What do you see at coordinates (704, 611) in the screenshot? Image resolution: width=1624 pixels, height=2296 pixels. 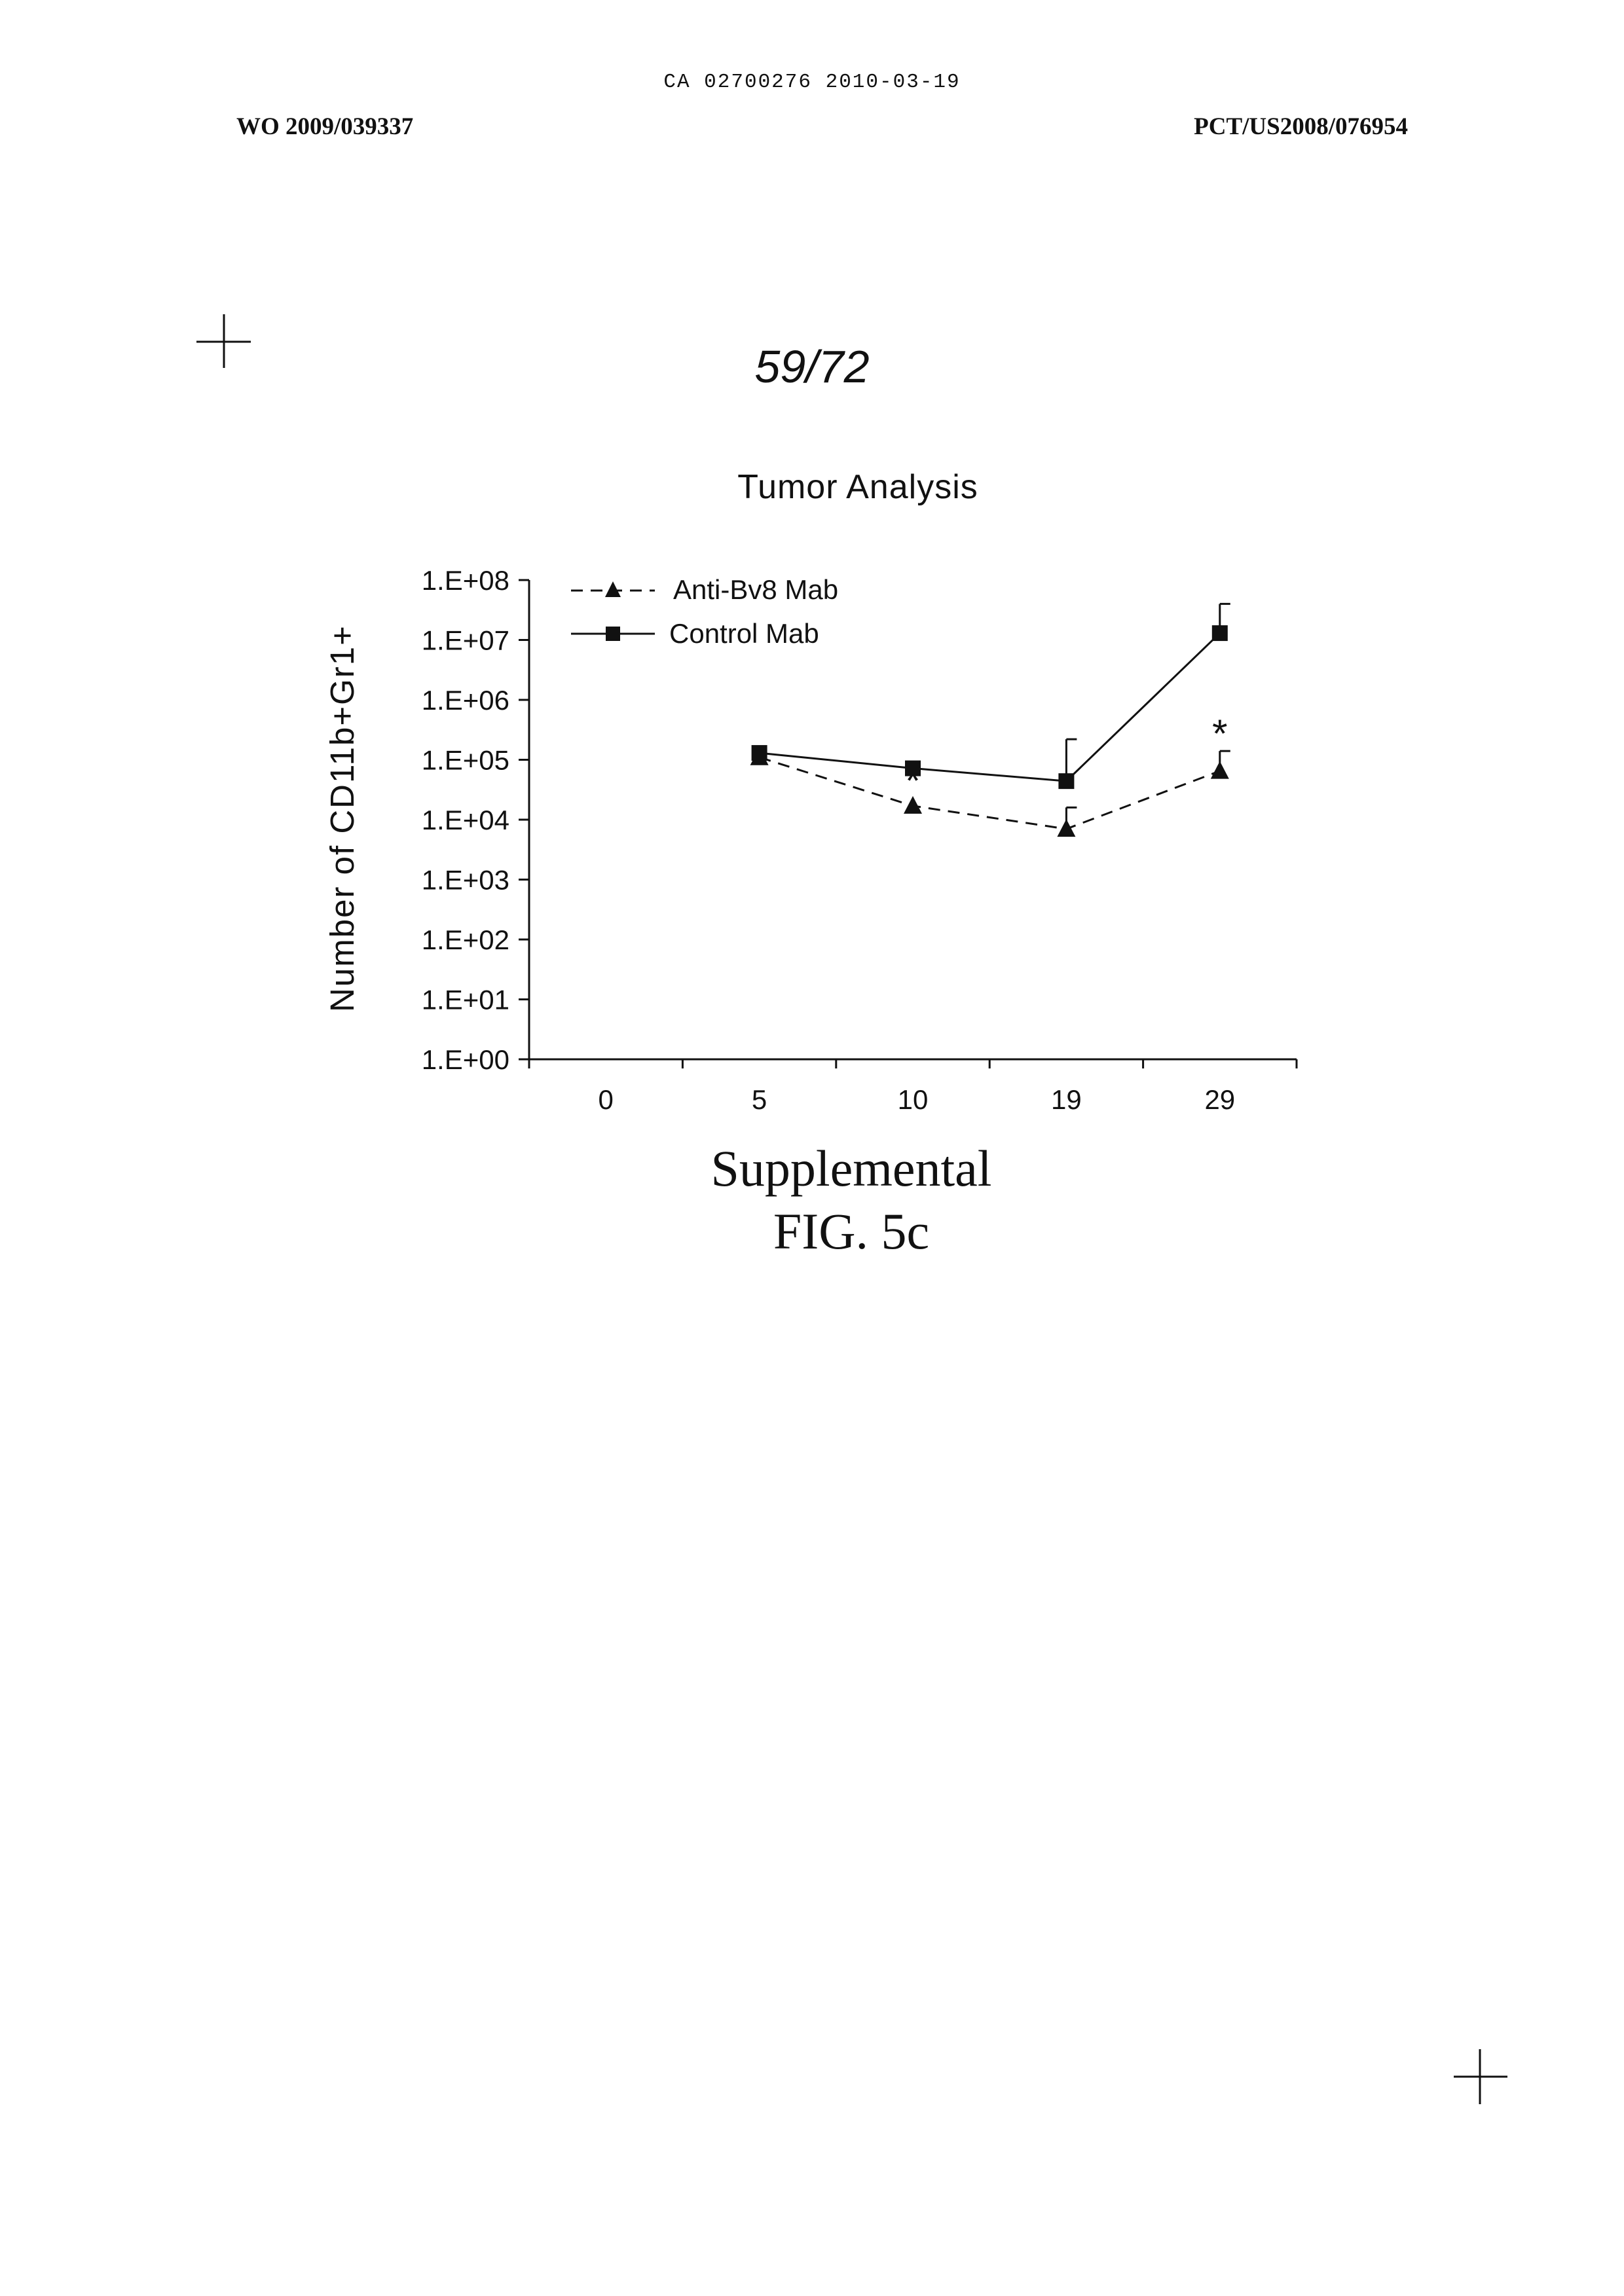 I see `legend: Anti-Bv8 Mab Control Mab` at bounding box center [704, 611].